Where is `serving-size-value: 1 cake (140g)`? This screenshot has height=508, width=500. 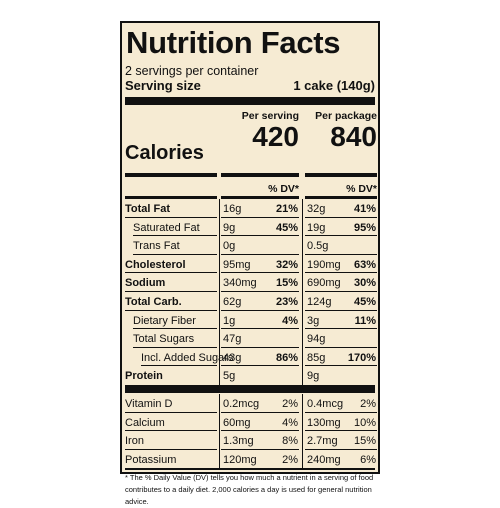 serving-size-value: 1 cake (140g) is located at coordinates (334, 85).